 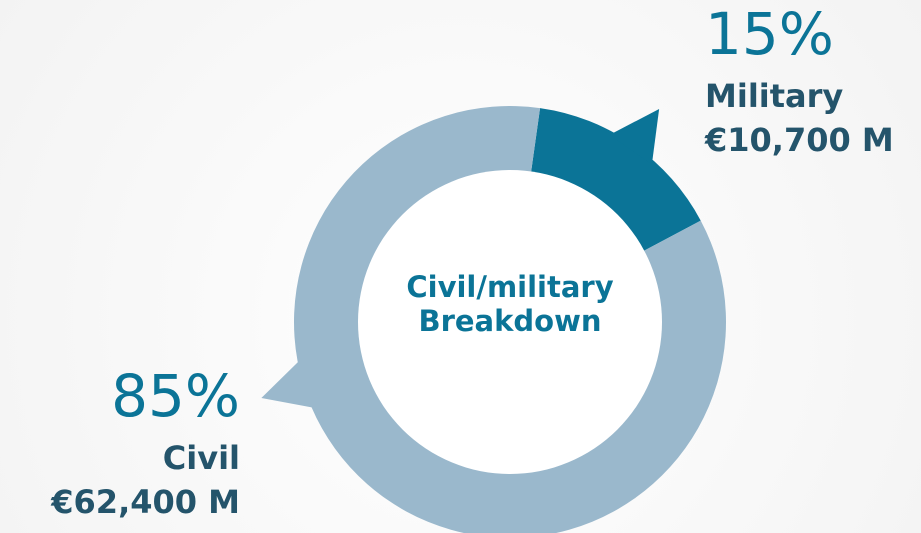 I want to click on value-label: 85%, so click(x=175, y=396).